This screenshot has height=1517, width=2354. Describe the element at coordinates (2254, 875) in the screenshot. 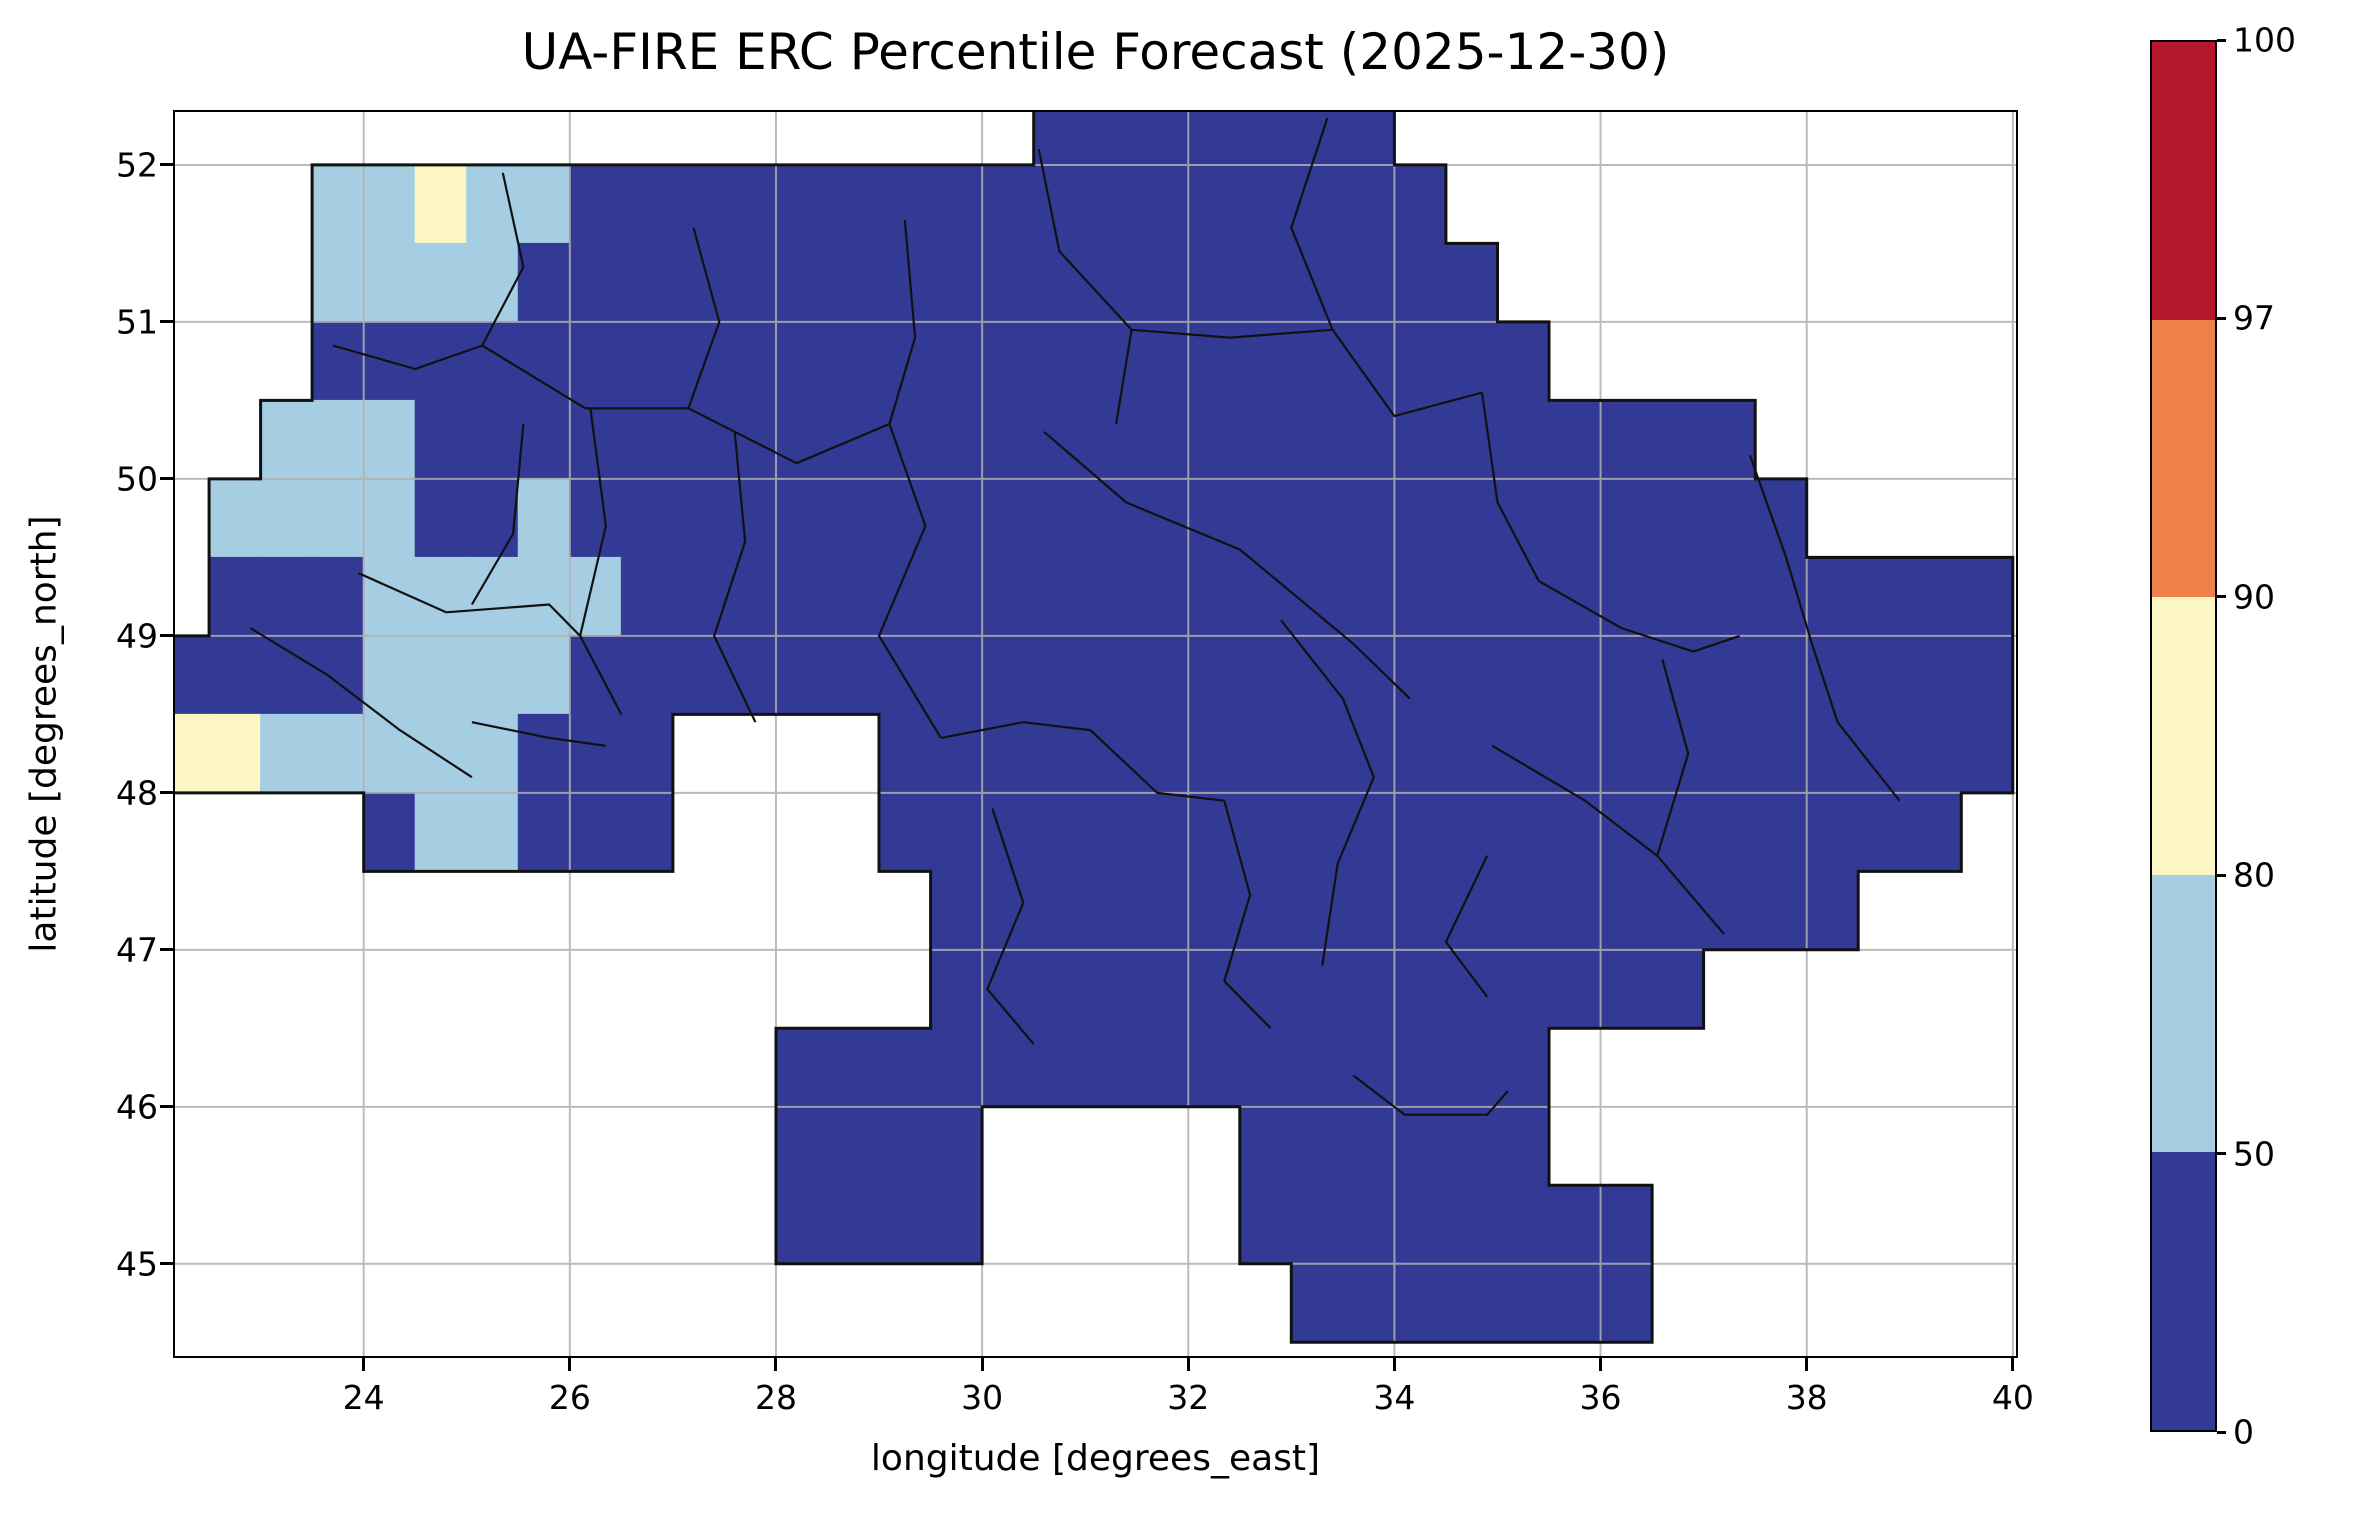

I see `colorbar-tick-label: 80` at that location.